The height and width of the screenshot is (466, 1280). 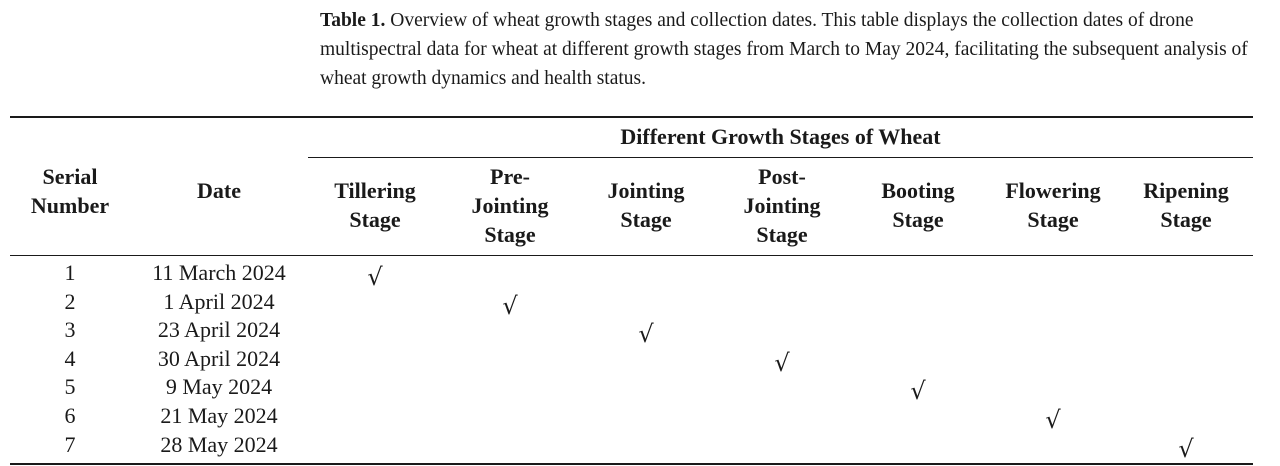 What do you see at coordinates (219, 444) in the screenshot?
I see `cell-date: 28 May 2024` at bounding box center [219, 444].